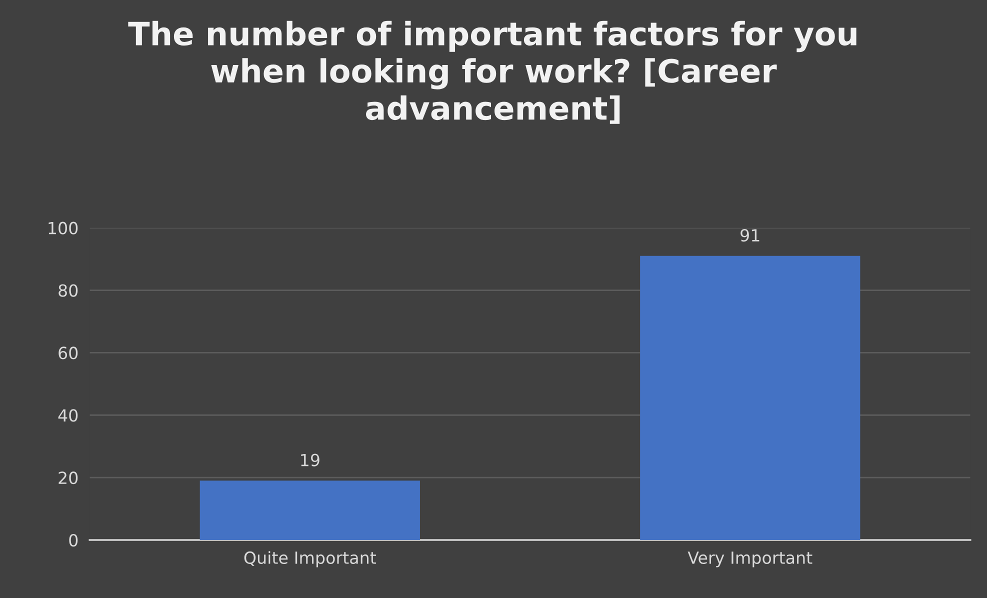 The image size is (987, 598). I want to click on data-label: 91, so click(750, 235).